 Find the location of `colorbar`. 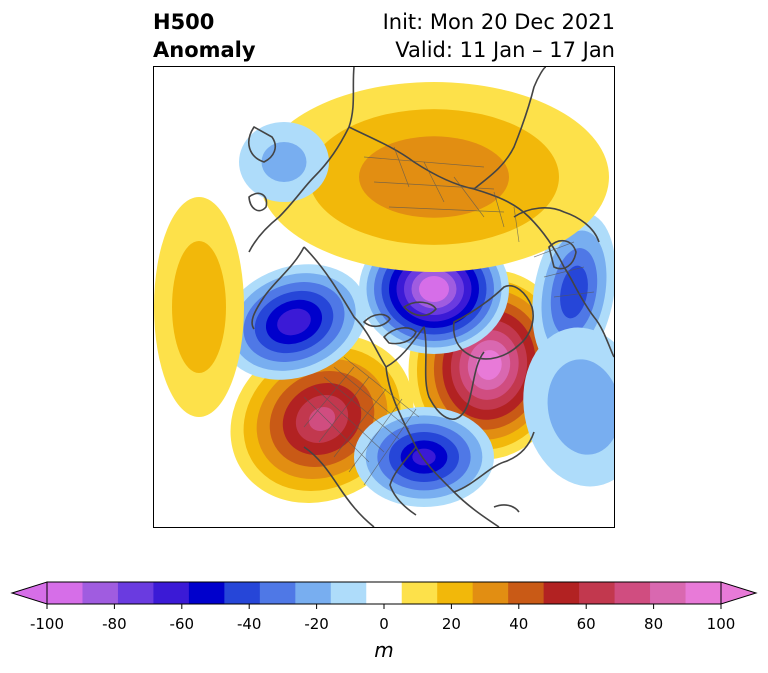

colorbar is located at coordinates (384, 595).